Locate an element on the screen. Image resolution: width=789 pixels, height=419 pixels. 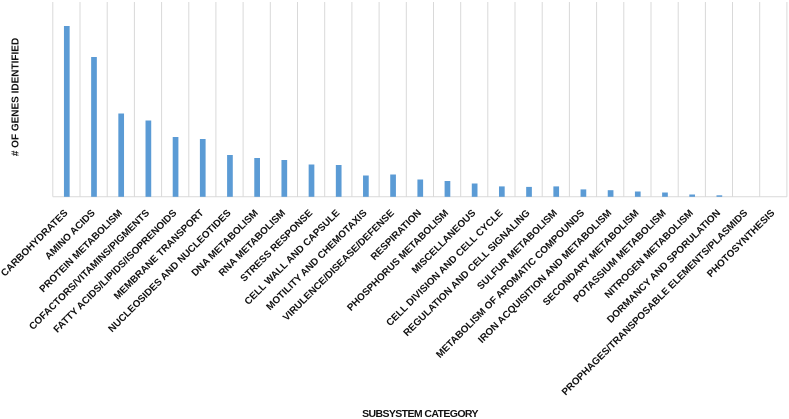
svg-text: SUBSYSTEM CATEGORY is located at coordinates (420, 413).